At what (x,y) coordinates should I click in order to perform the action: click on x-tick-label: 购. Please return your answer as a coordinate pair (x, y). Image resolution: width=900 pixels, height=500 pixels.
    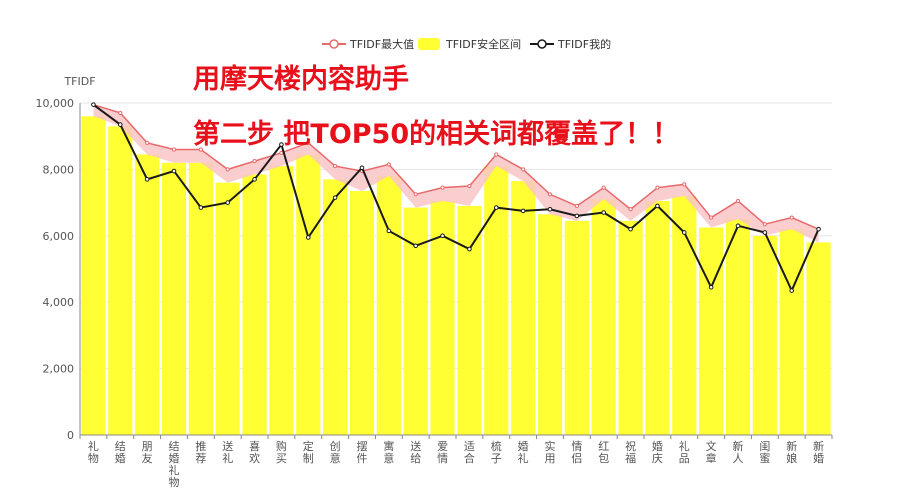
    Looking at the image, I should click on (281, 446).